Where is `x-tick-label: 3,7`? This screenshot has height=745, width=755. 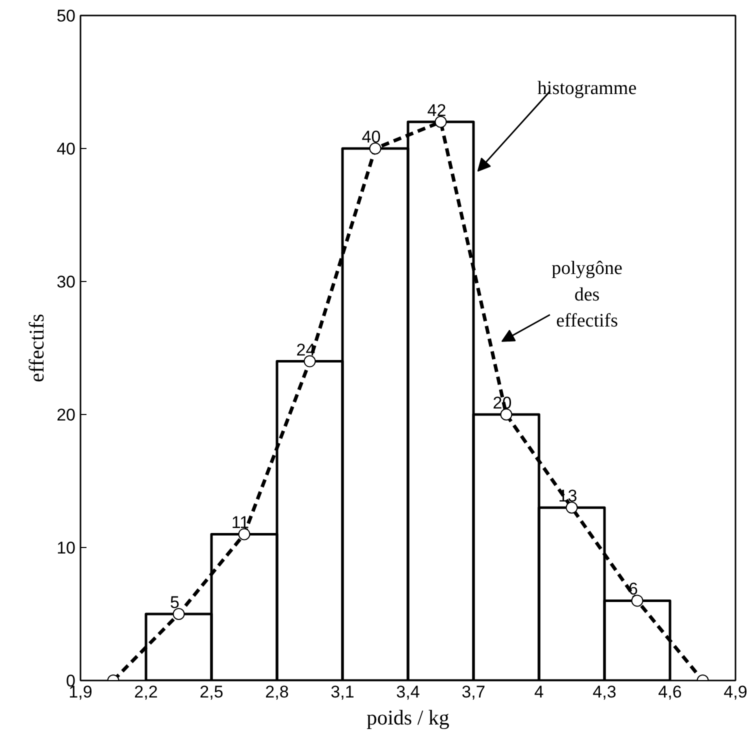
x-tick-label: 3,7 is located at coordinates (474, 692).